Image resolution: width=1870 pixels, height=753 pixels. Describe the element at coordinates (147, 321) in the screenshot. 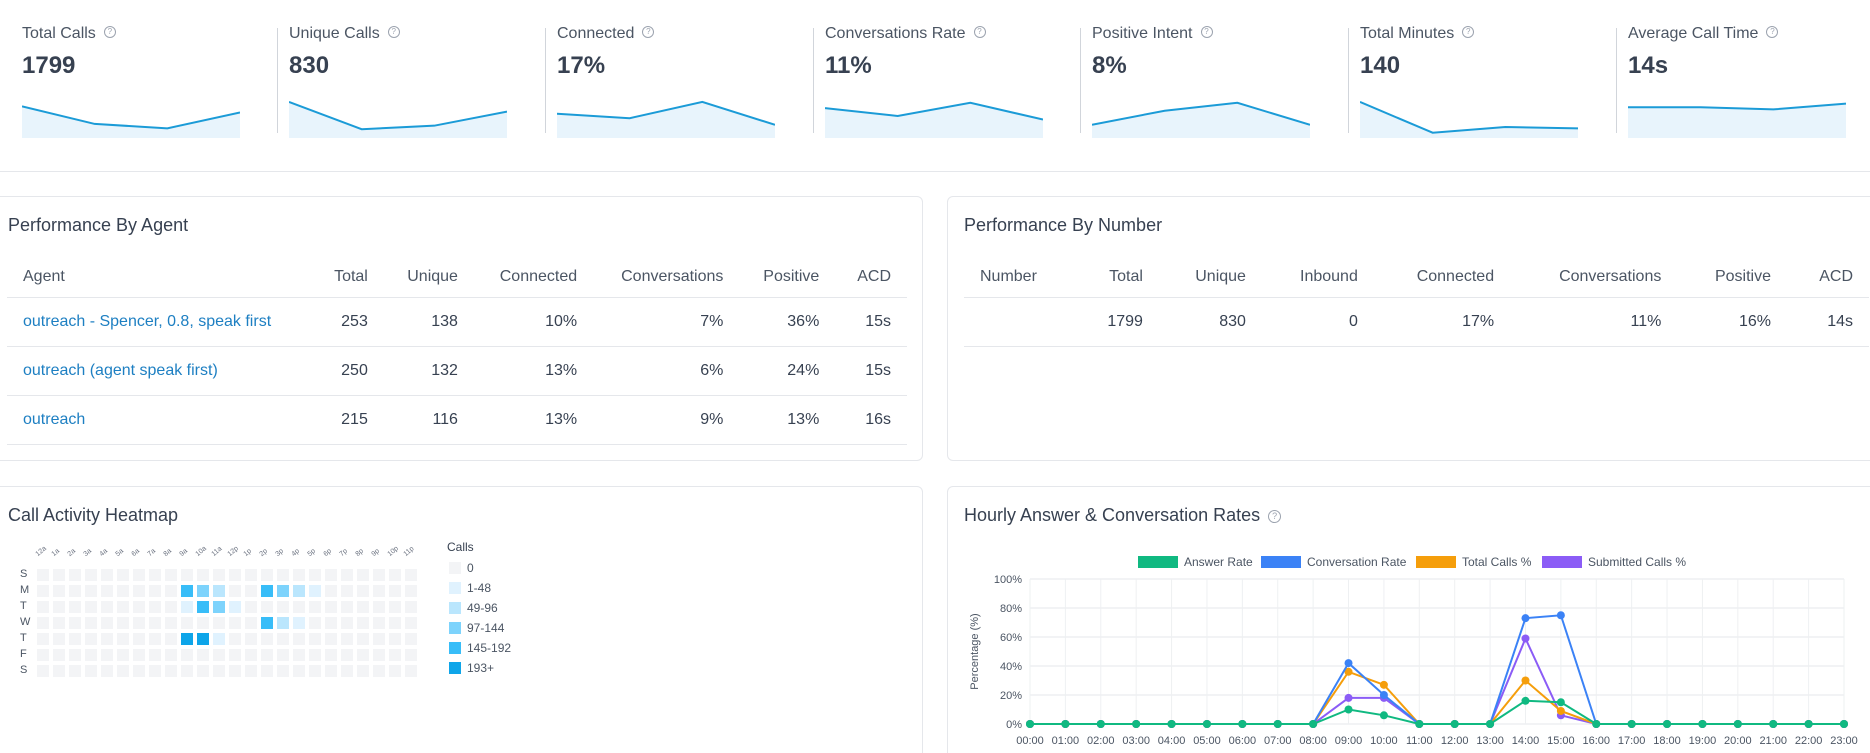

I see `agent-link: outreach - Spencer, 0.8, speak first` at that location.